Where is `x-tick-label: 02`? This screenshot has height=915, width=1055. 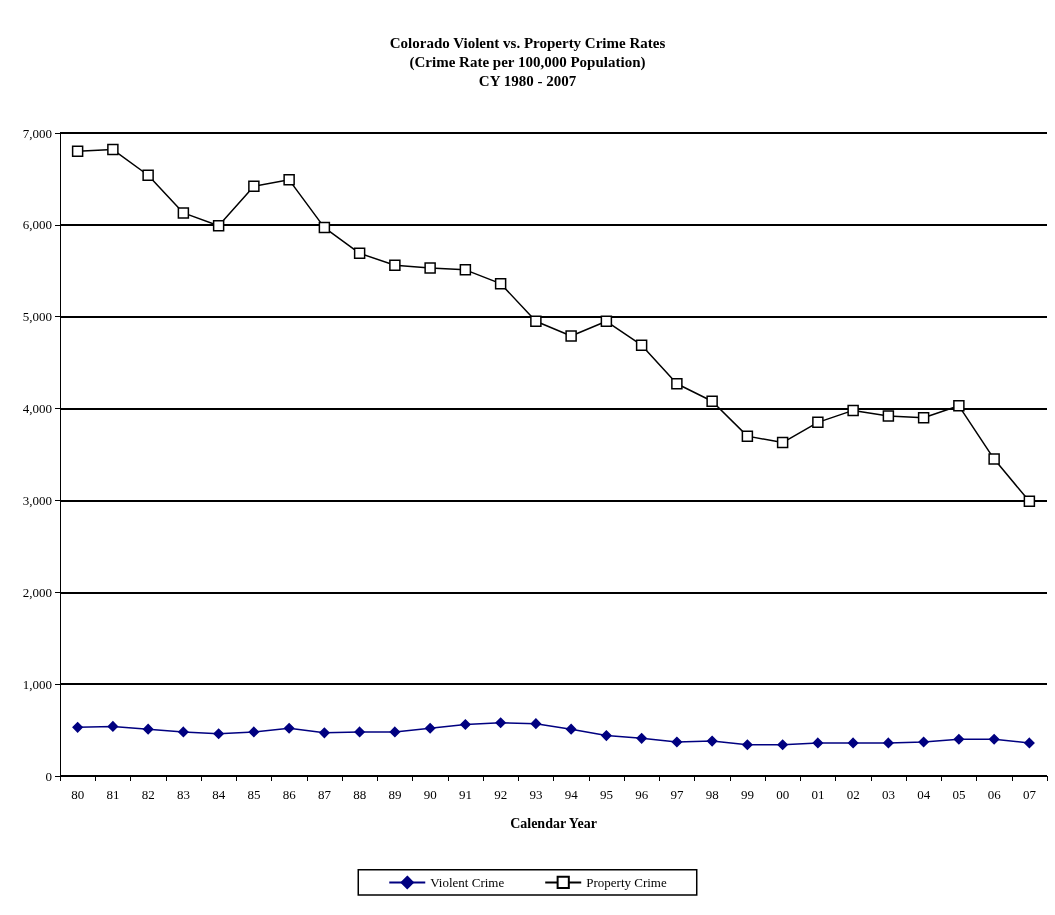 x-tick-label: 02 is located at coordinates (853, 794).